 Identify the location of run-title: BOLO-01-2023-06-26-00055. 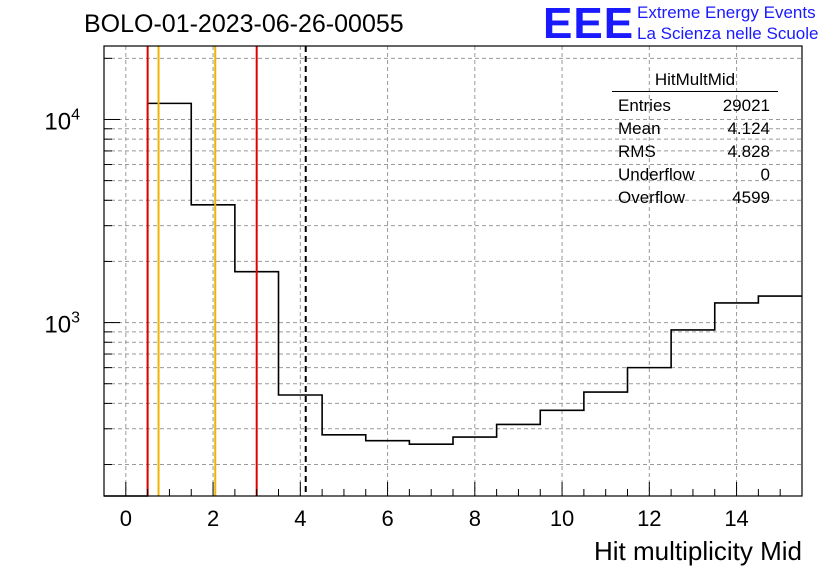
(244, 24).